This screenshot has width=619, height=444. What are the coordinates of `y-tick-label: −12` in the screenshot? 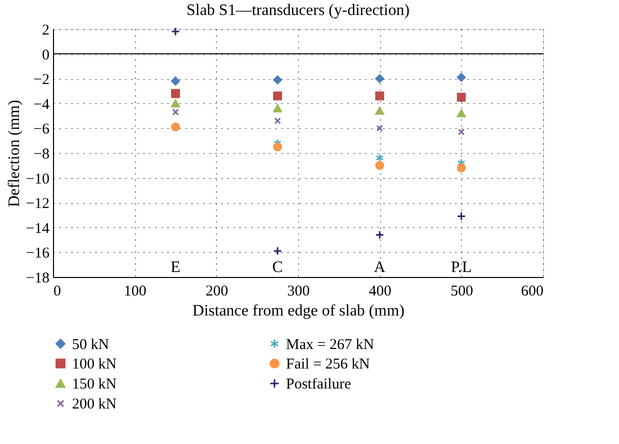 It's located at (38, 204).